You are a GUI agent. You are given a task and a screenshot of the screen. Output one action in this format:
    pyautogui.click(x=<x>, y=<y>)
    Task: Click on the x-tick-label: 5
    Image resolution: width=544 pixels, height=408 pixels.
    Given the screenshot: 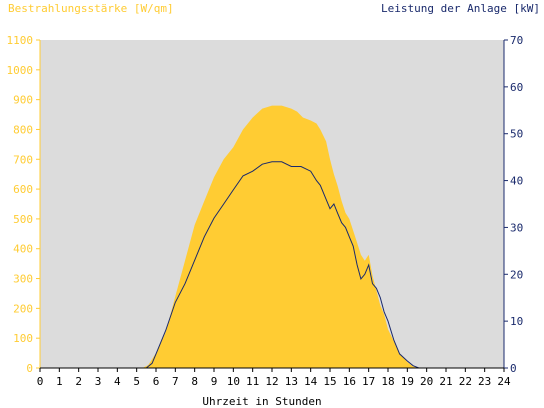 What is the action you would take?
    pyautogui.click(x=136, y=381)
    